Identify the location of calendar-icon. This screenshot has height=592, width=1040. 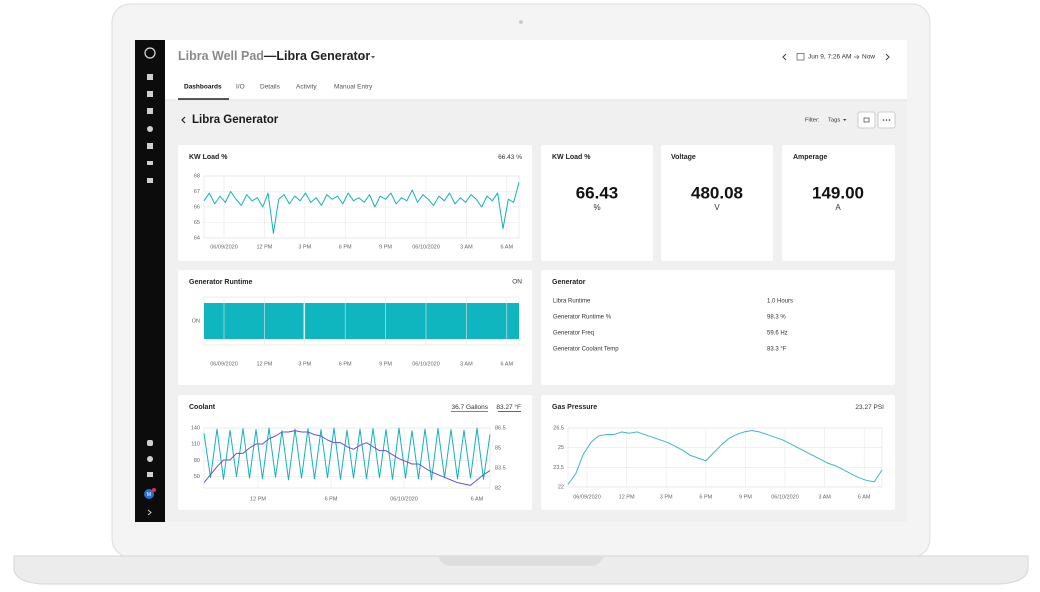
(800, 57).